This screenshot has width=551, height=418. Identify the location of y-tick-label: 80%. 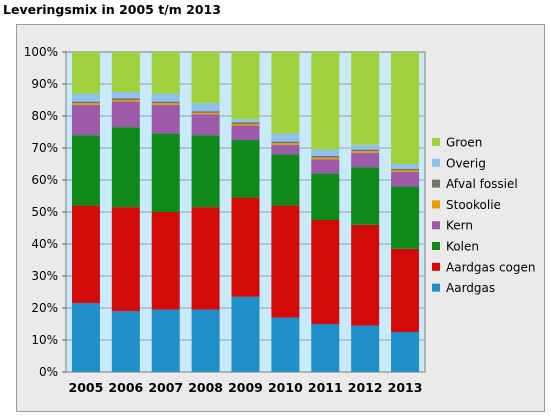
(44, 116).